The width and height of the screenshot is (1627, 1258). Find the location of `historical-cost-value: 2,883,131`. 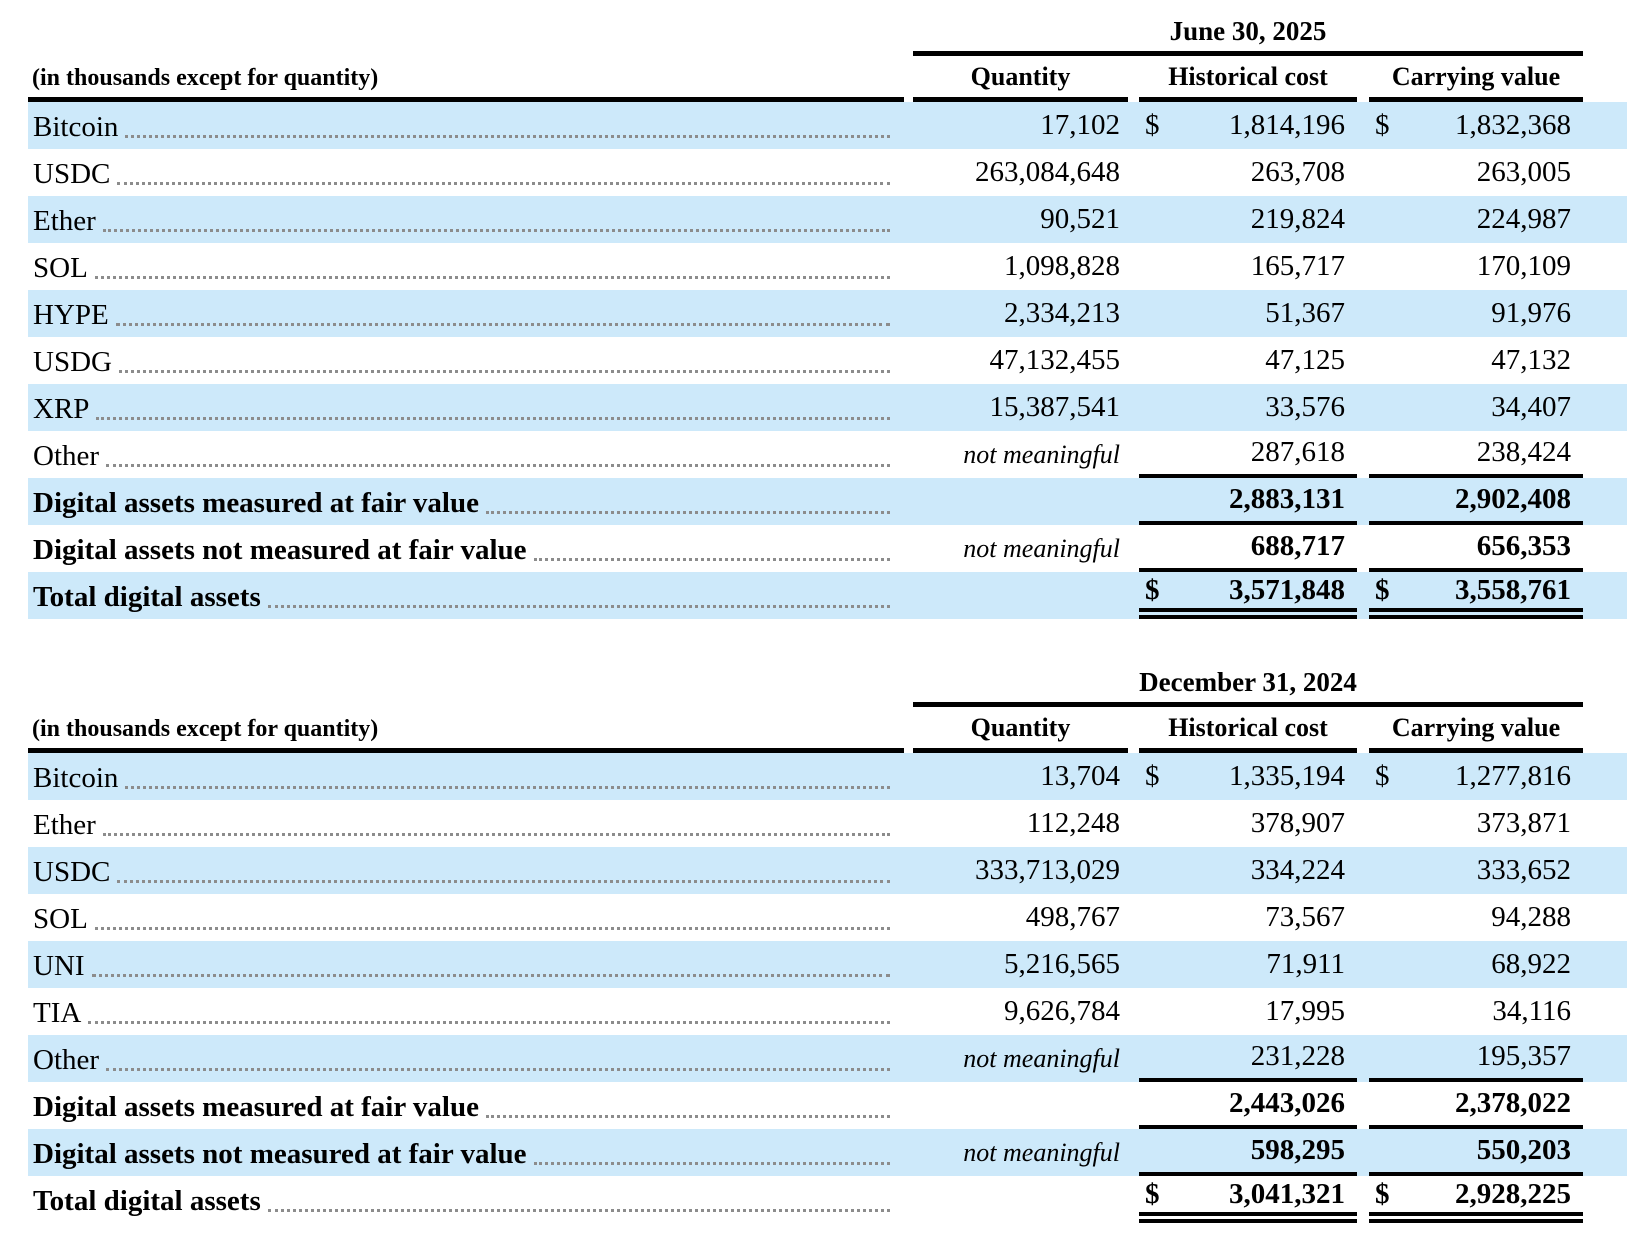

historical-cost-value: 2,883,131 is located at coordinates (1248, 501).